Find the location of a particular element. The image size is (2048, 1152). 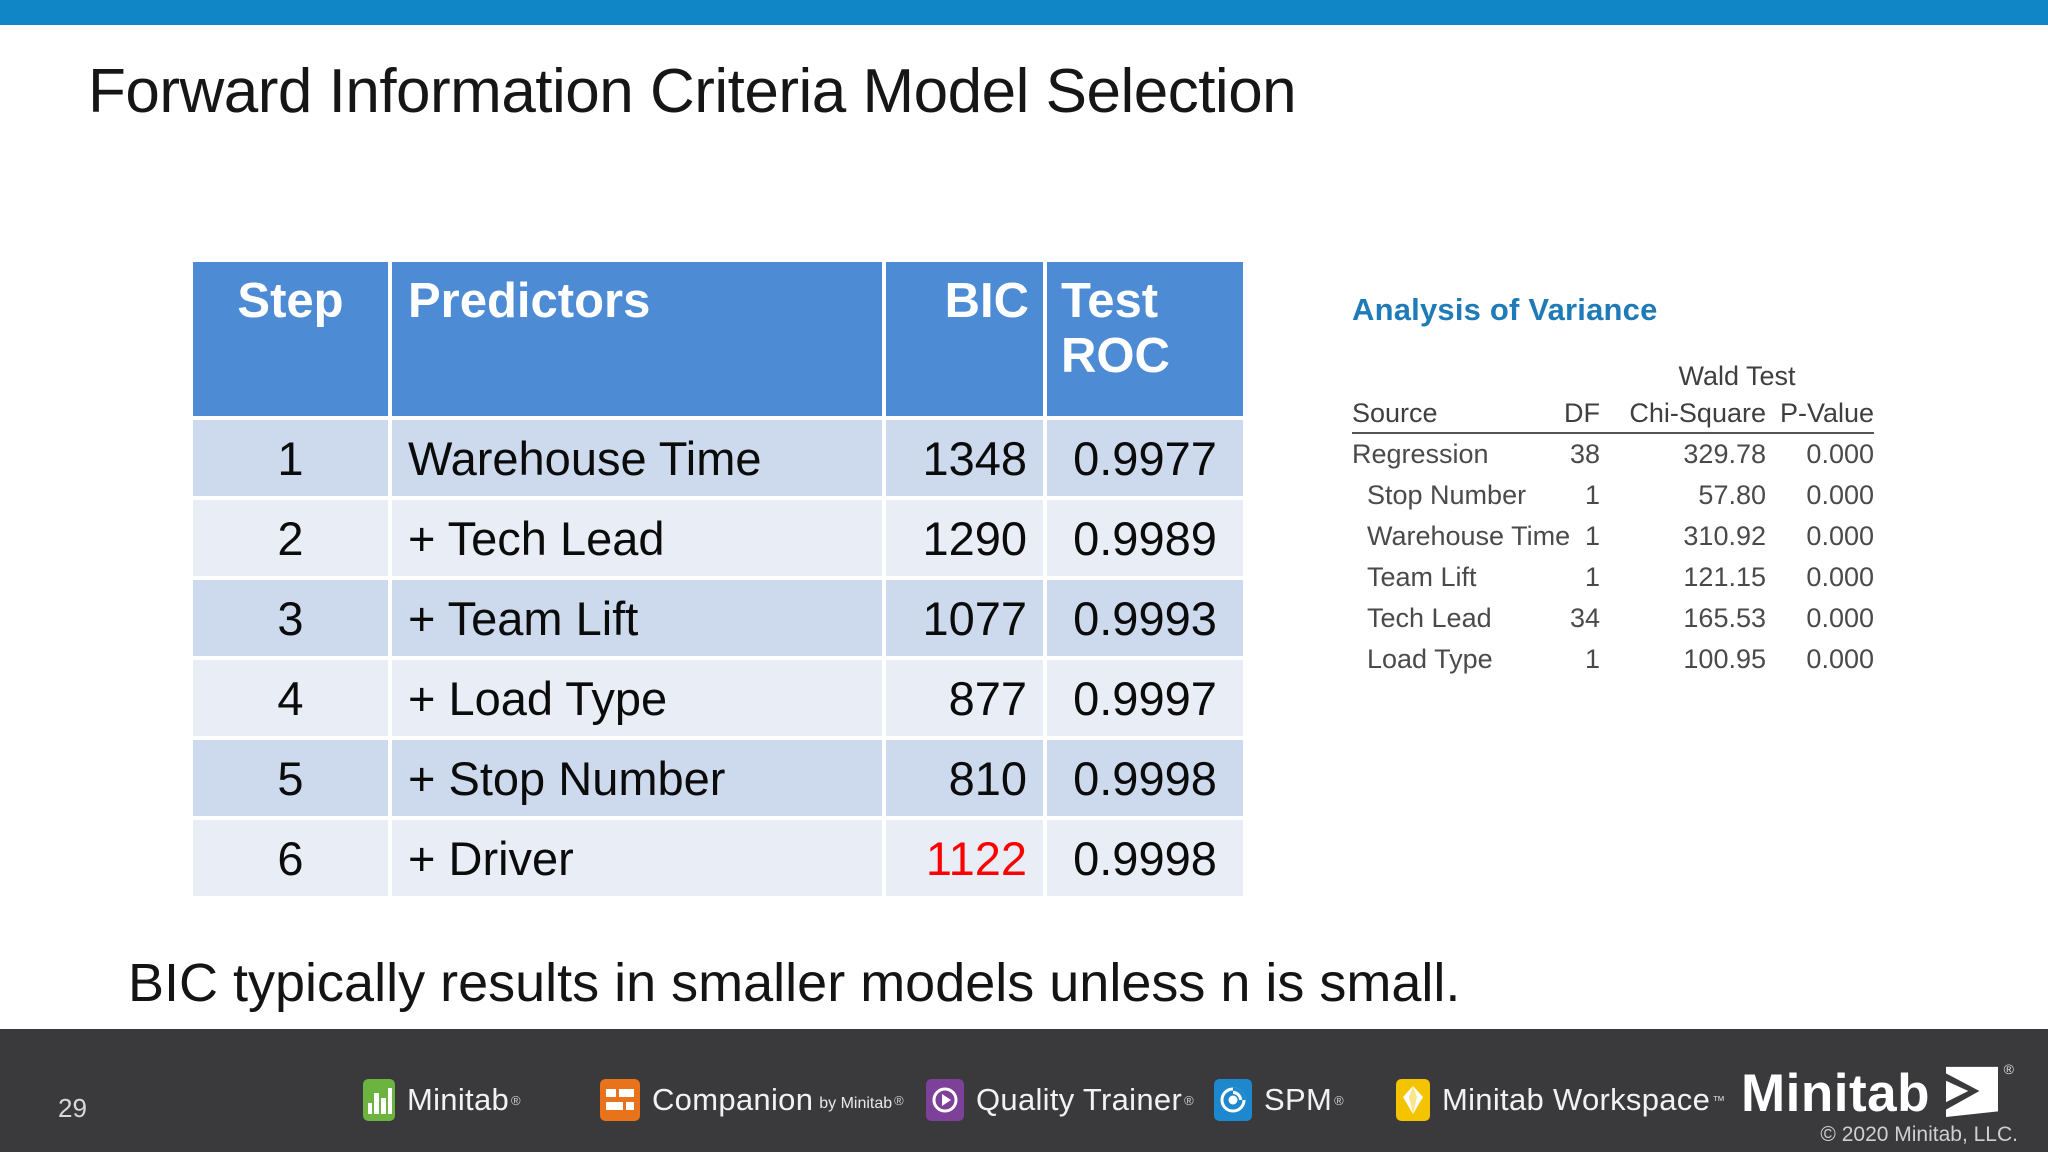

minitab-product-logo: Minitab ® is located at coordinates (442, 1100).